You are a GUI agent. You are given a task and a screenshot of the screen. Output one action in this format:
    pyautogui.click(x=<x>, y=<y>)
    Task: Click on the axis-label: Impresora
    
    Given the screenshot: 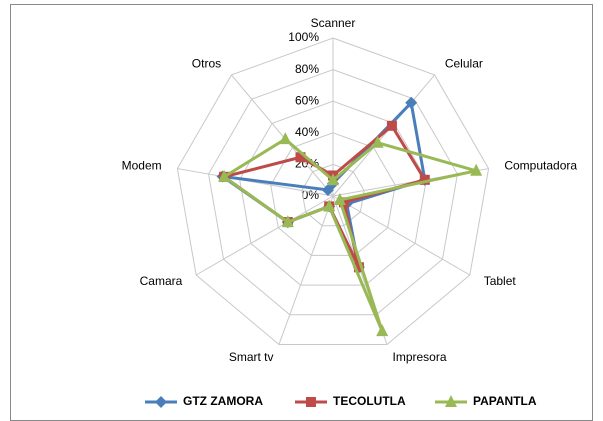 What is the action you would take?
    pyautogui.click(x=420, y=357)
    